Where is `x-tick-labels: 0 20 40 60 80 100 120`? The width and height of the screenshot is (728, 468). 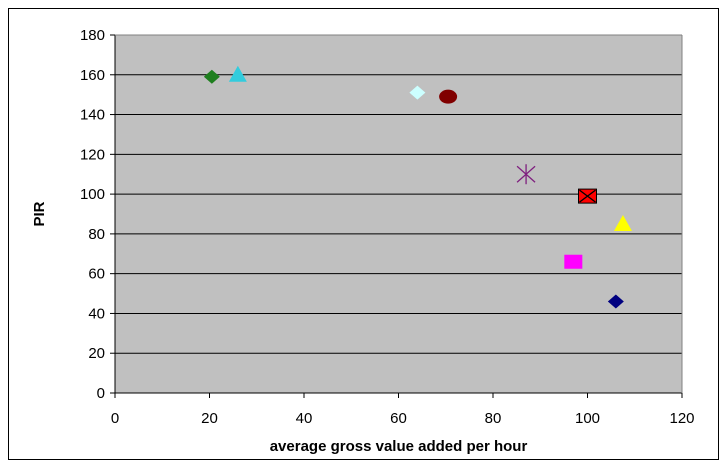 x-tick-labels: 0 20 40 60 80 100 120 is located at coordinates (403, 418).